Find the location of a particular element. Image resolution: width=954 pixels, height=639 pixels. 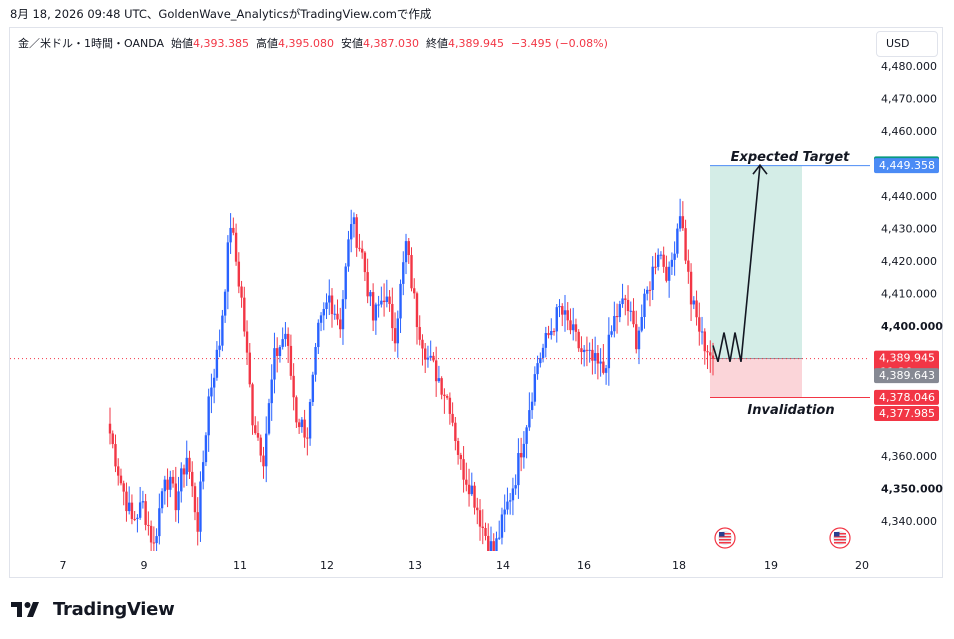

currency-button: USD is located at coordinates (907, 44).